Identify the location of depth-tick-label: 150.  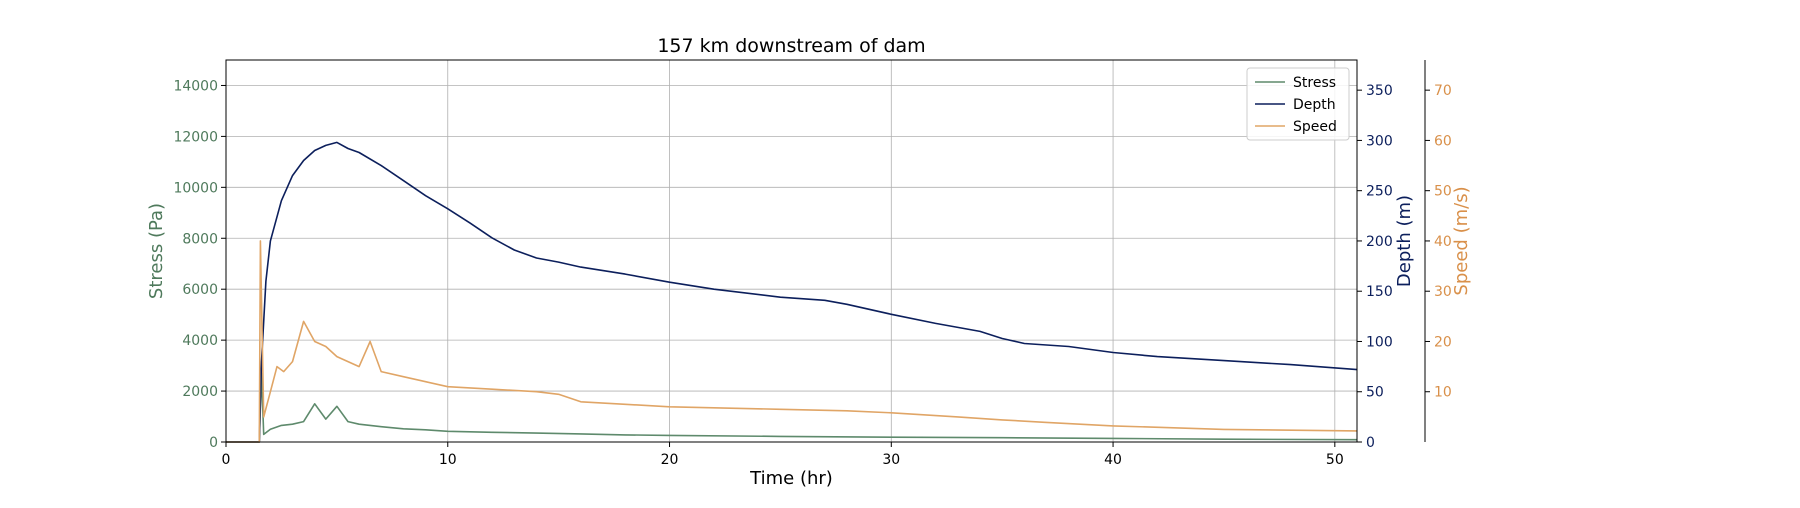
(1379, 292).